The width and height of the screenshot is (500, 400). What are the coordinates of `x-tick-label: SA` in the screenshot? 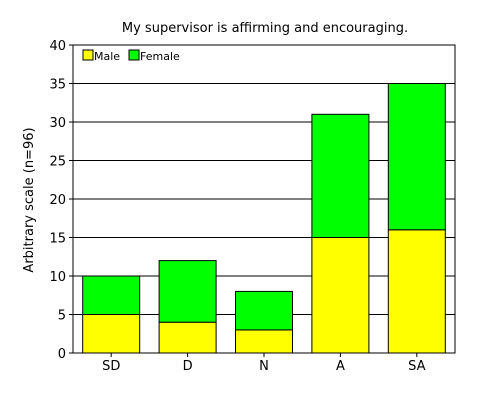 It's located at (416, 366).